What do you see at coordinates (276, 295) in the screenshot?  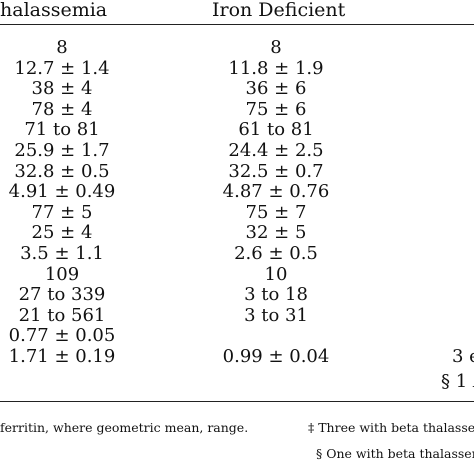 I see `iron-deficient-cell: 3 to 18` at bounding box center [276, 295].